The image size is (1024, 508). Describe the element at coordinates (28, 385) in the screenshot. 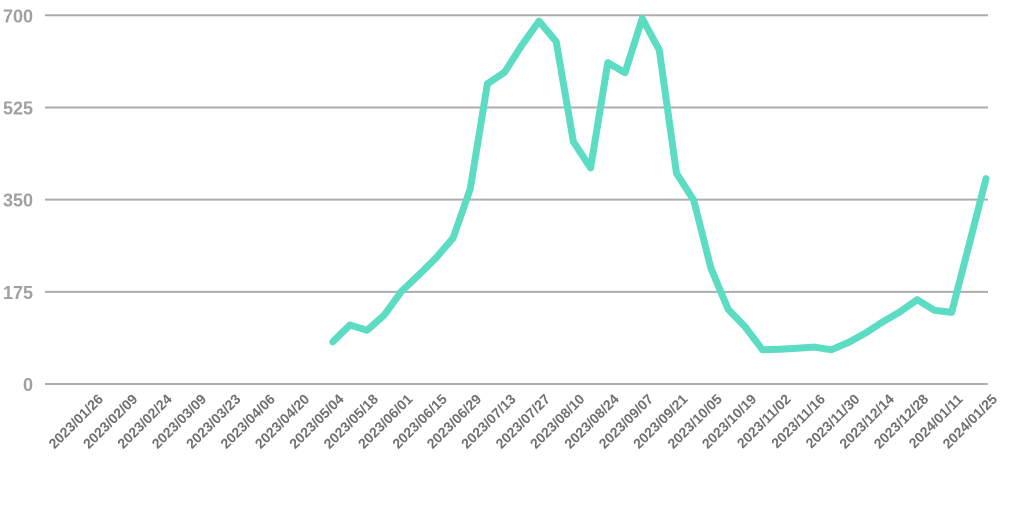

I see `y-axis-tick-label: 0` at that location.